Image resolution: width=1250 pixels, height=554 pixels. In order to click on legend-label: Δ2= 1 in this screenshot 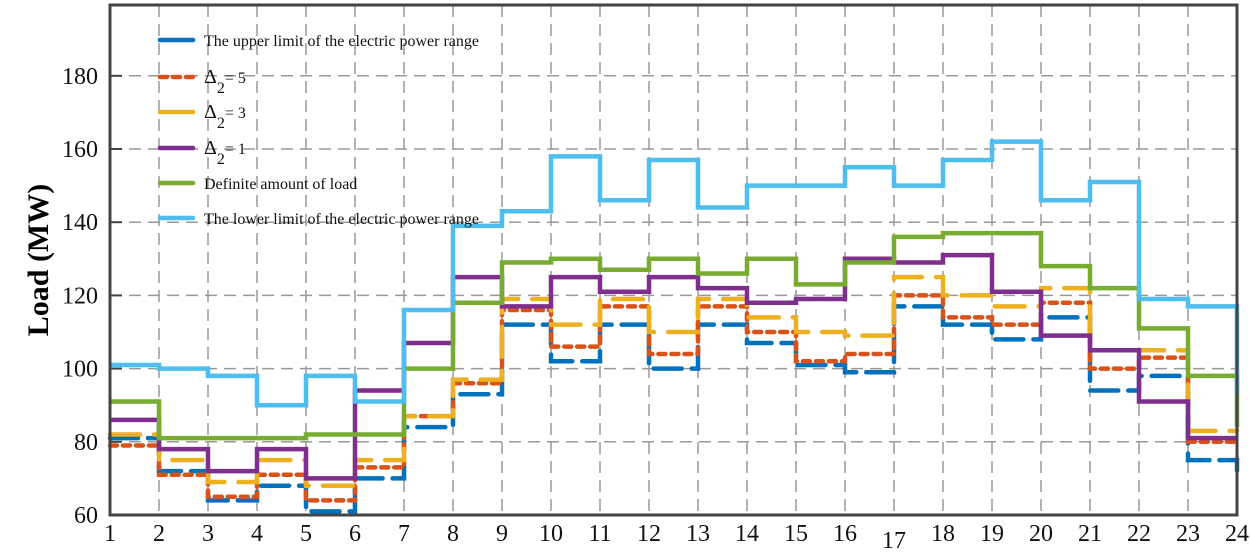, I will do `click(225, 152)`.